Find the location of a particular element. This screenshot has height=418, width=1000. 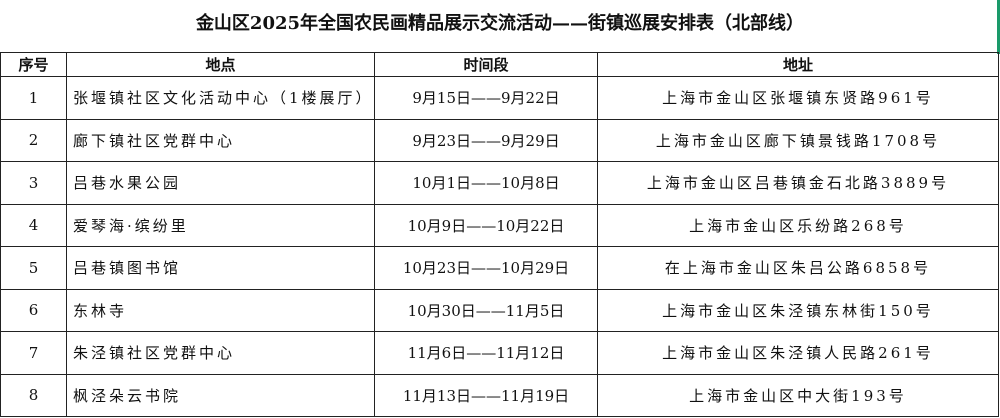

row-period: 10月9日——10月22日 is located at coordinates (486, 225).